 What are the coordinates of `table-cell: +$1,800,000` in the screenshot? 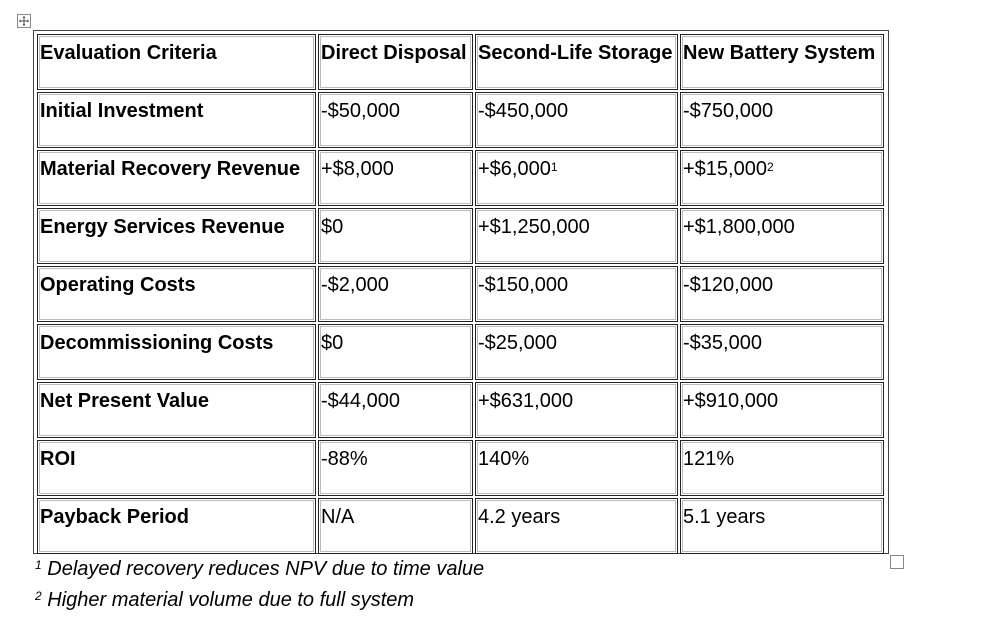 It's located at (782, 236).